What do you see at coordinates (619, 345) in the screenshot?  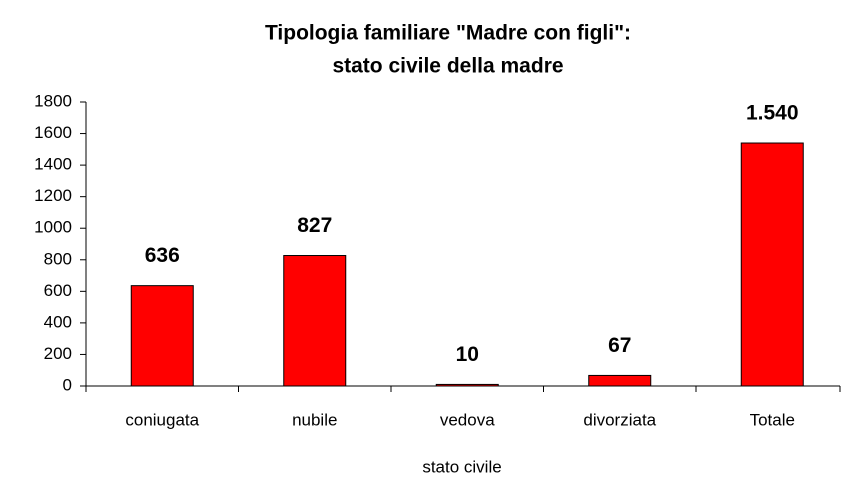 I see `data-label: 67` at bounding box center [619, 345].